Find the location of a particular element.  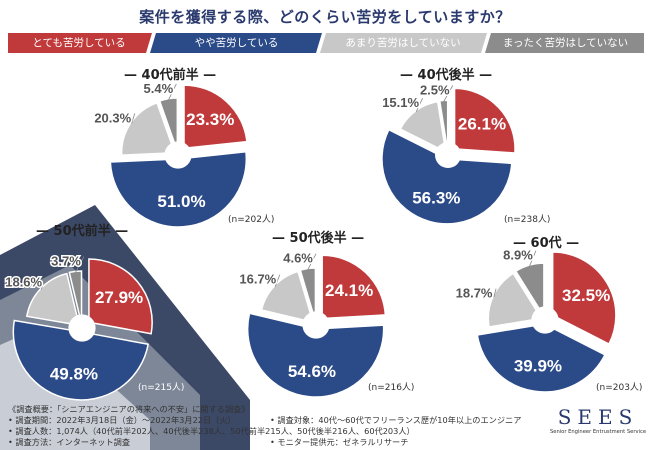

note-method: • 調査方法：インターネット調査 is located at coordinates (69, 442).